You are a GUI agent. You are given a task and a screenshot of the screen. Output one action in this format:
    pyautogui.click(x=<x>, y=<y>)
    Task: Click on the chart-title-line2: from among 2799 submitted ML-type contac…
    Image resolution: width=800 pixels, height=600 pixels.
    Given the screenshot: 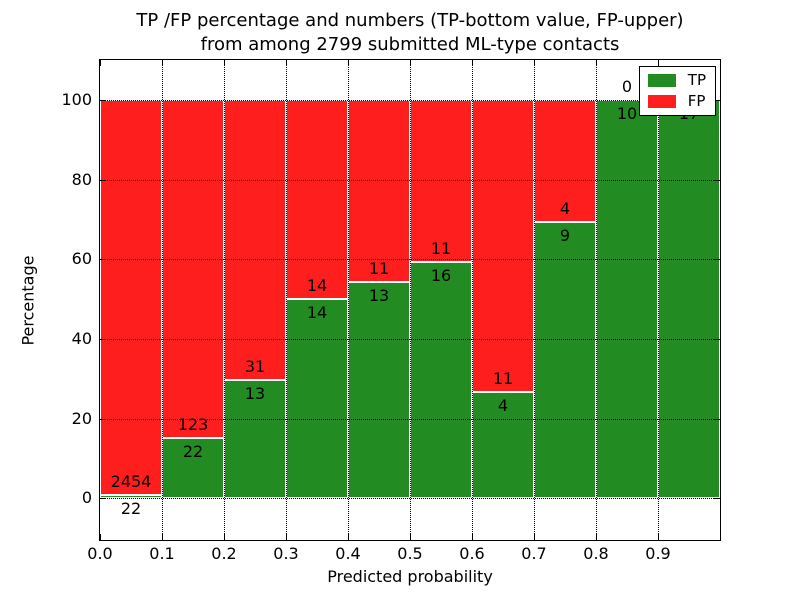 What is the action you would take?
    pyautogui.click(x=410, y=44)
    